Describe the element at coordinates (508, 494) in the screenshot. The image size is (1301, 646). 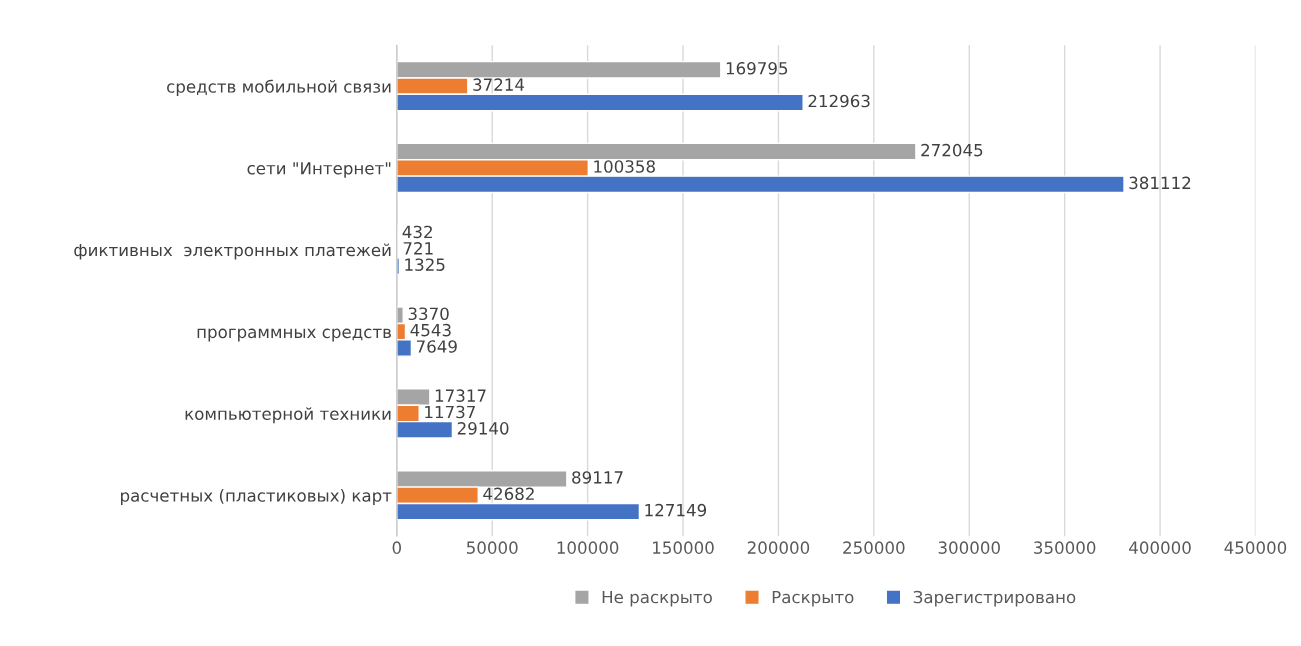
I see `data-label: 42682` at that location.